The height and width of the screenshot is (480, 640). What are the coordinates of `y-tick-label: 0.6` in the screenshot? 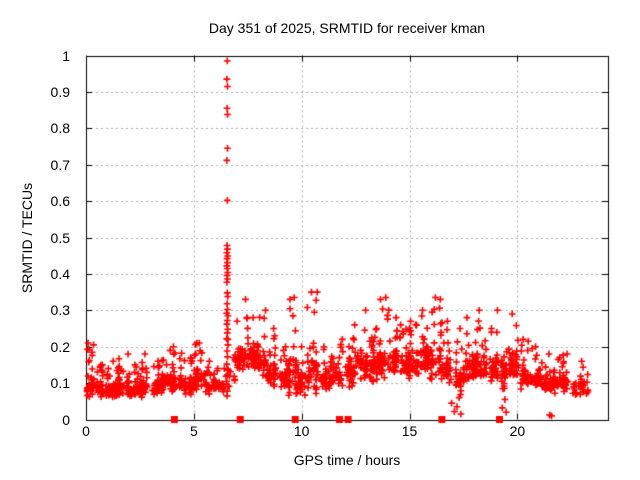 It's located at (60, 201).